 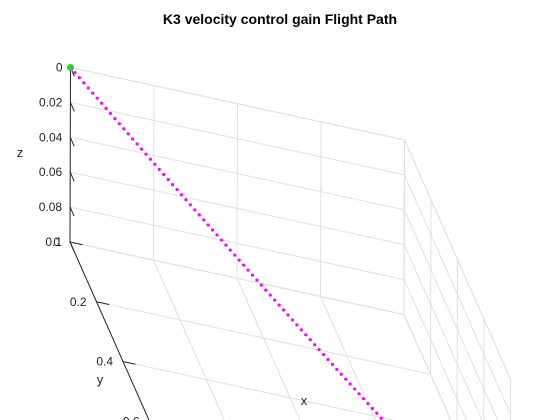 I want to click on z-tick-label: 0.02, so click(x=51, y=102).